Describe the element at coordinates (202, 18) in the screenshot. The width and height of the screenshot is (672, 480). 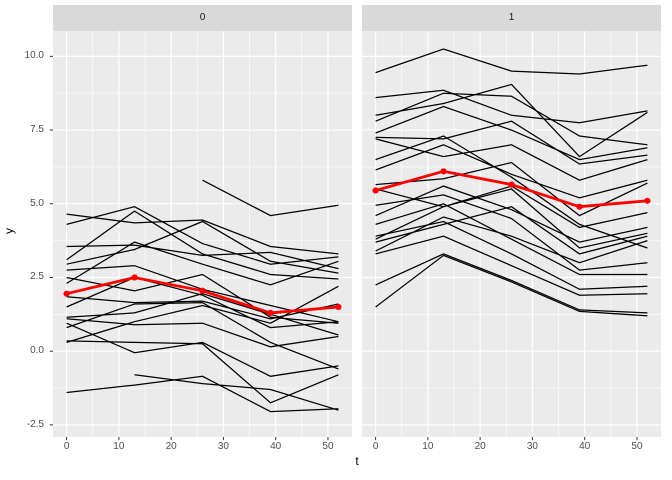
I see `facet-strip-0: 0` at that location.